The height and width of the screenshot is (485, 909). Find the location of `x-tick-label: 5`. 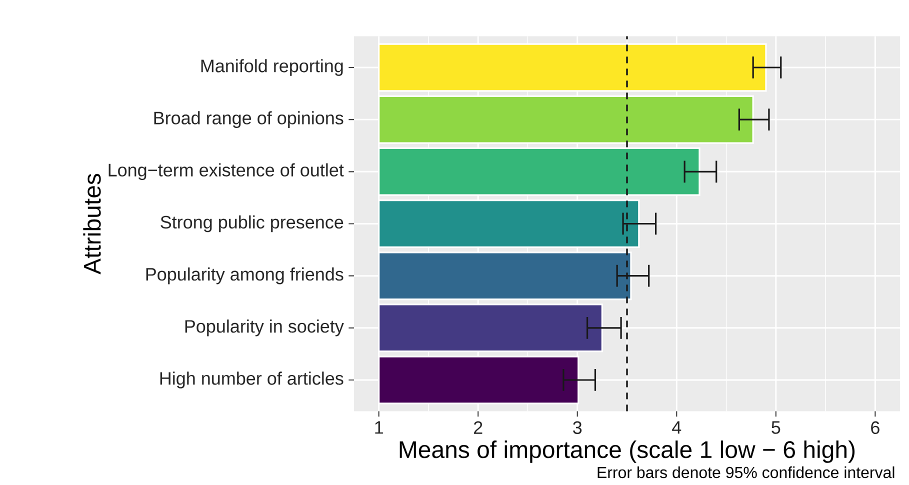

x-tick-label: 5 is located at coordinates (776, 427).